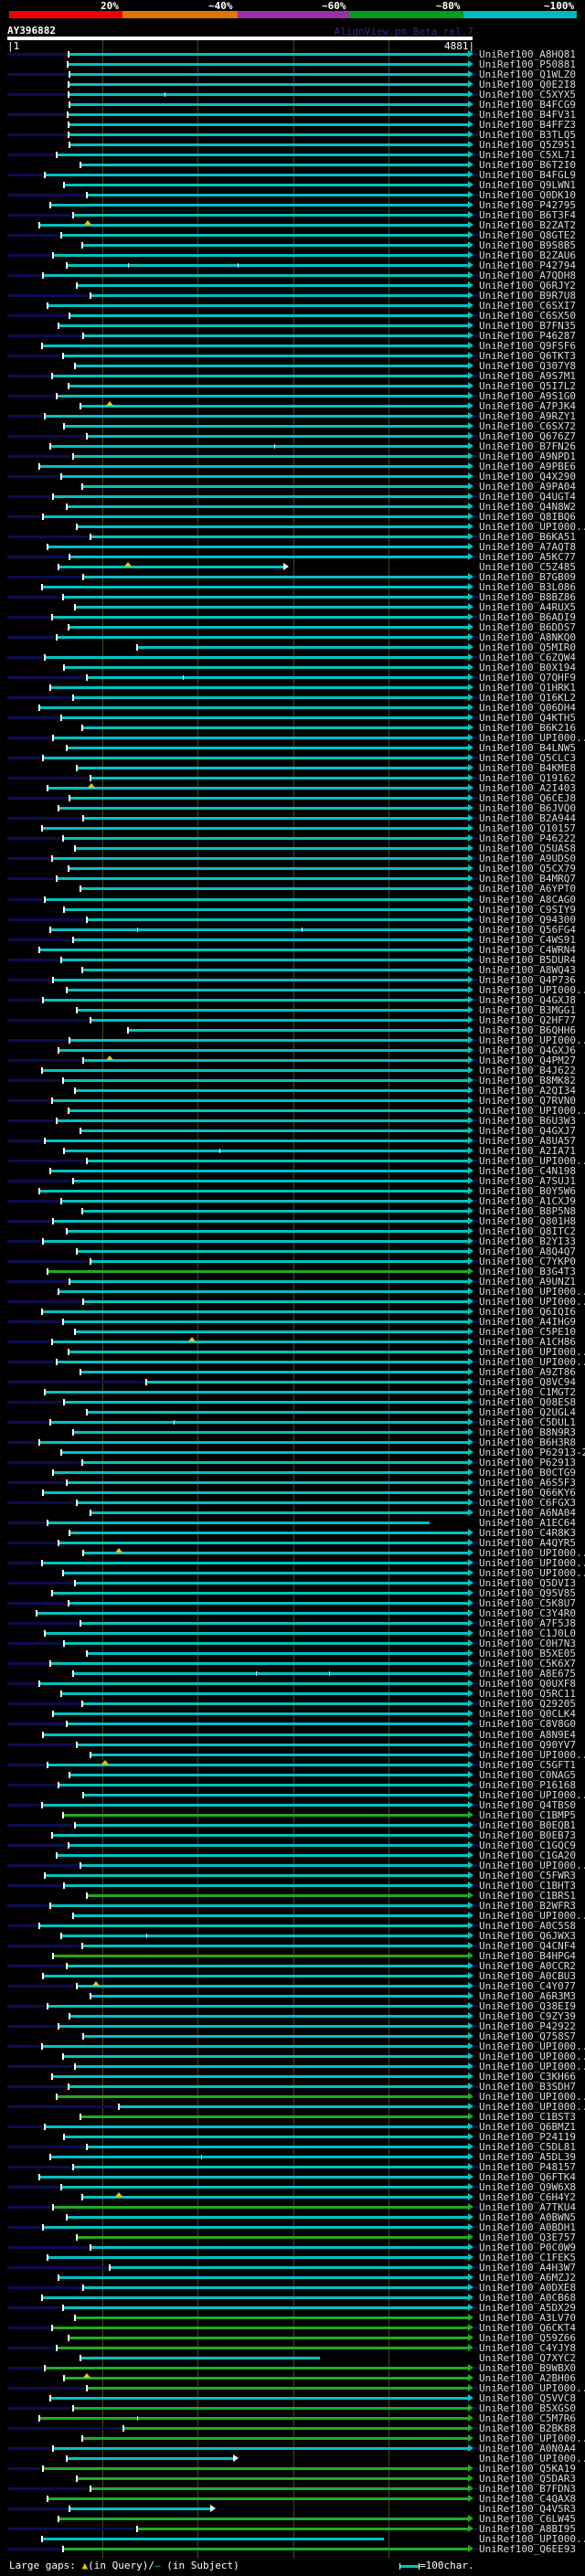 This screenshot has height=2576, width=585. Describe the element at coordinates (293, 960) in the screenshot. I see `hit-row: UniRef100_B5DUR4` at that location.